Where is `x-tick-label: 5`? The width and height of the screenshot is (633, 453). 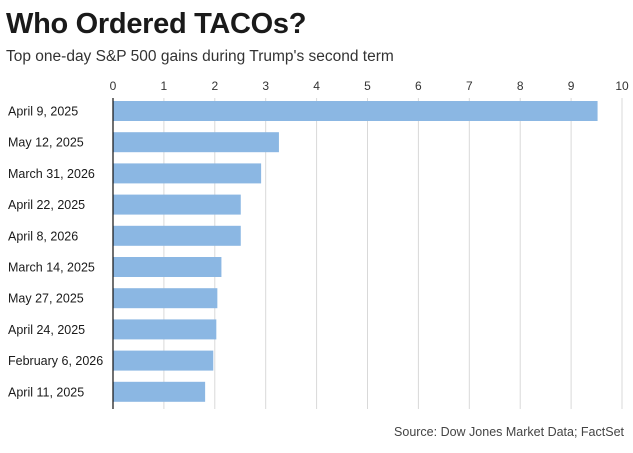
x-tick-label: 5 is located at coordinates (367, 86).